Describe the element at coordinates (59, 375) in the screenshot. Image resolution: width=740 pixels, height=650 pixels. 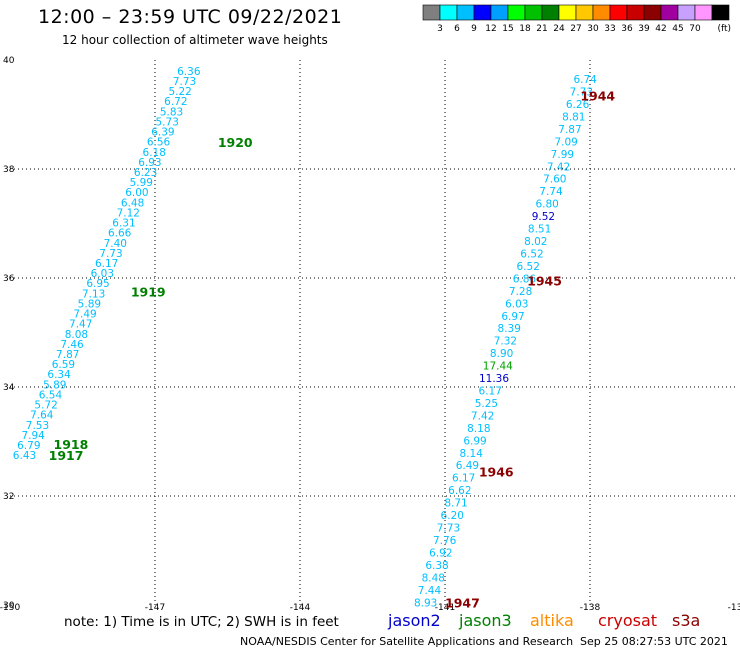
I see `wave-height-value: 6.34` at that location.